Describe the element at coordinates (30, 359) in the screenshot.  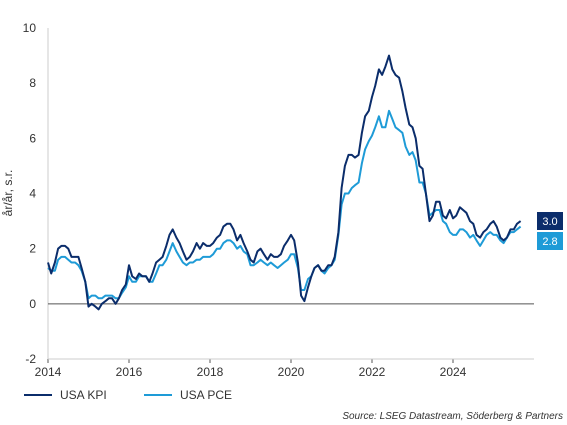
I see `y-tick-label: -2` at that location.